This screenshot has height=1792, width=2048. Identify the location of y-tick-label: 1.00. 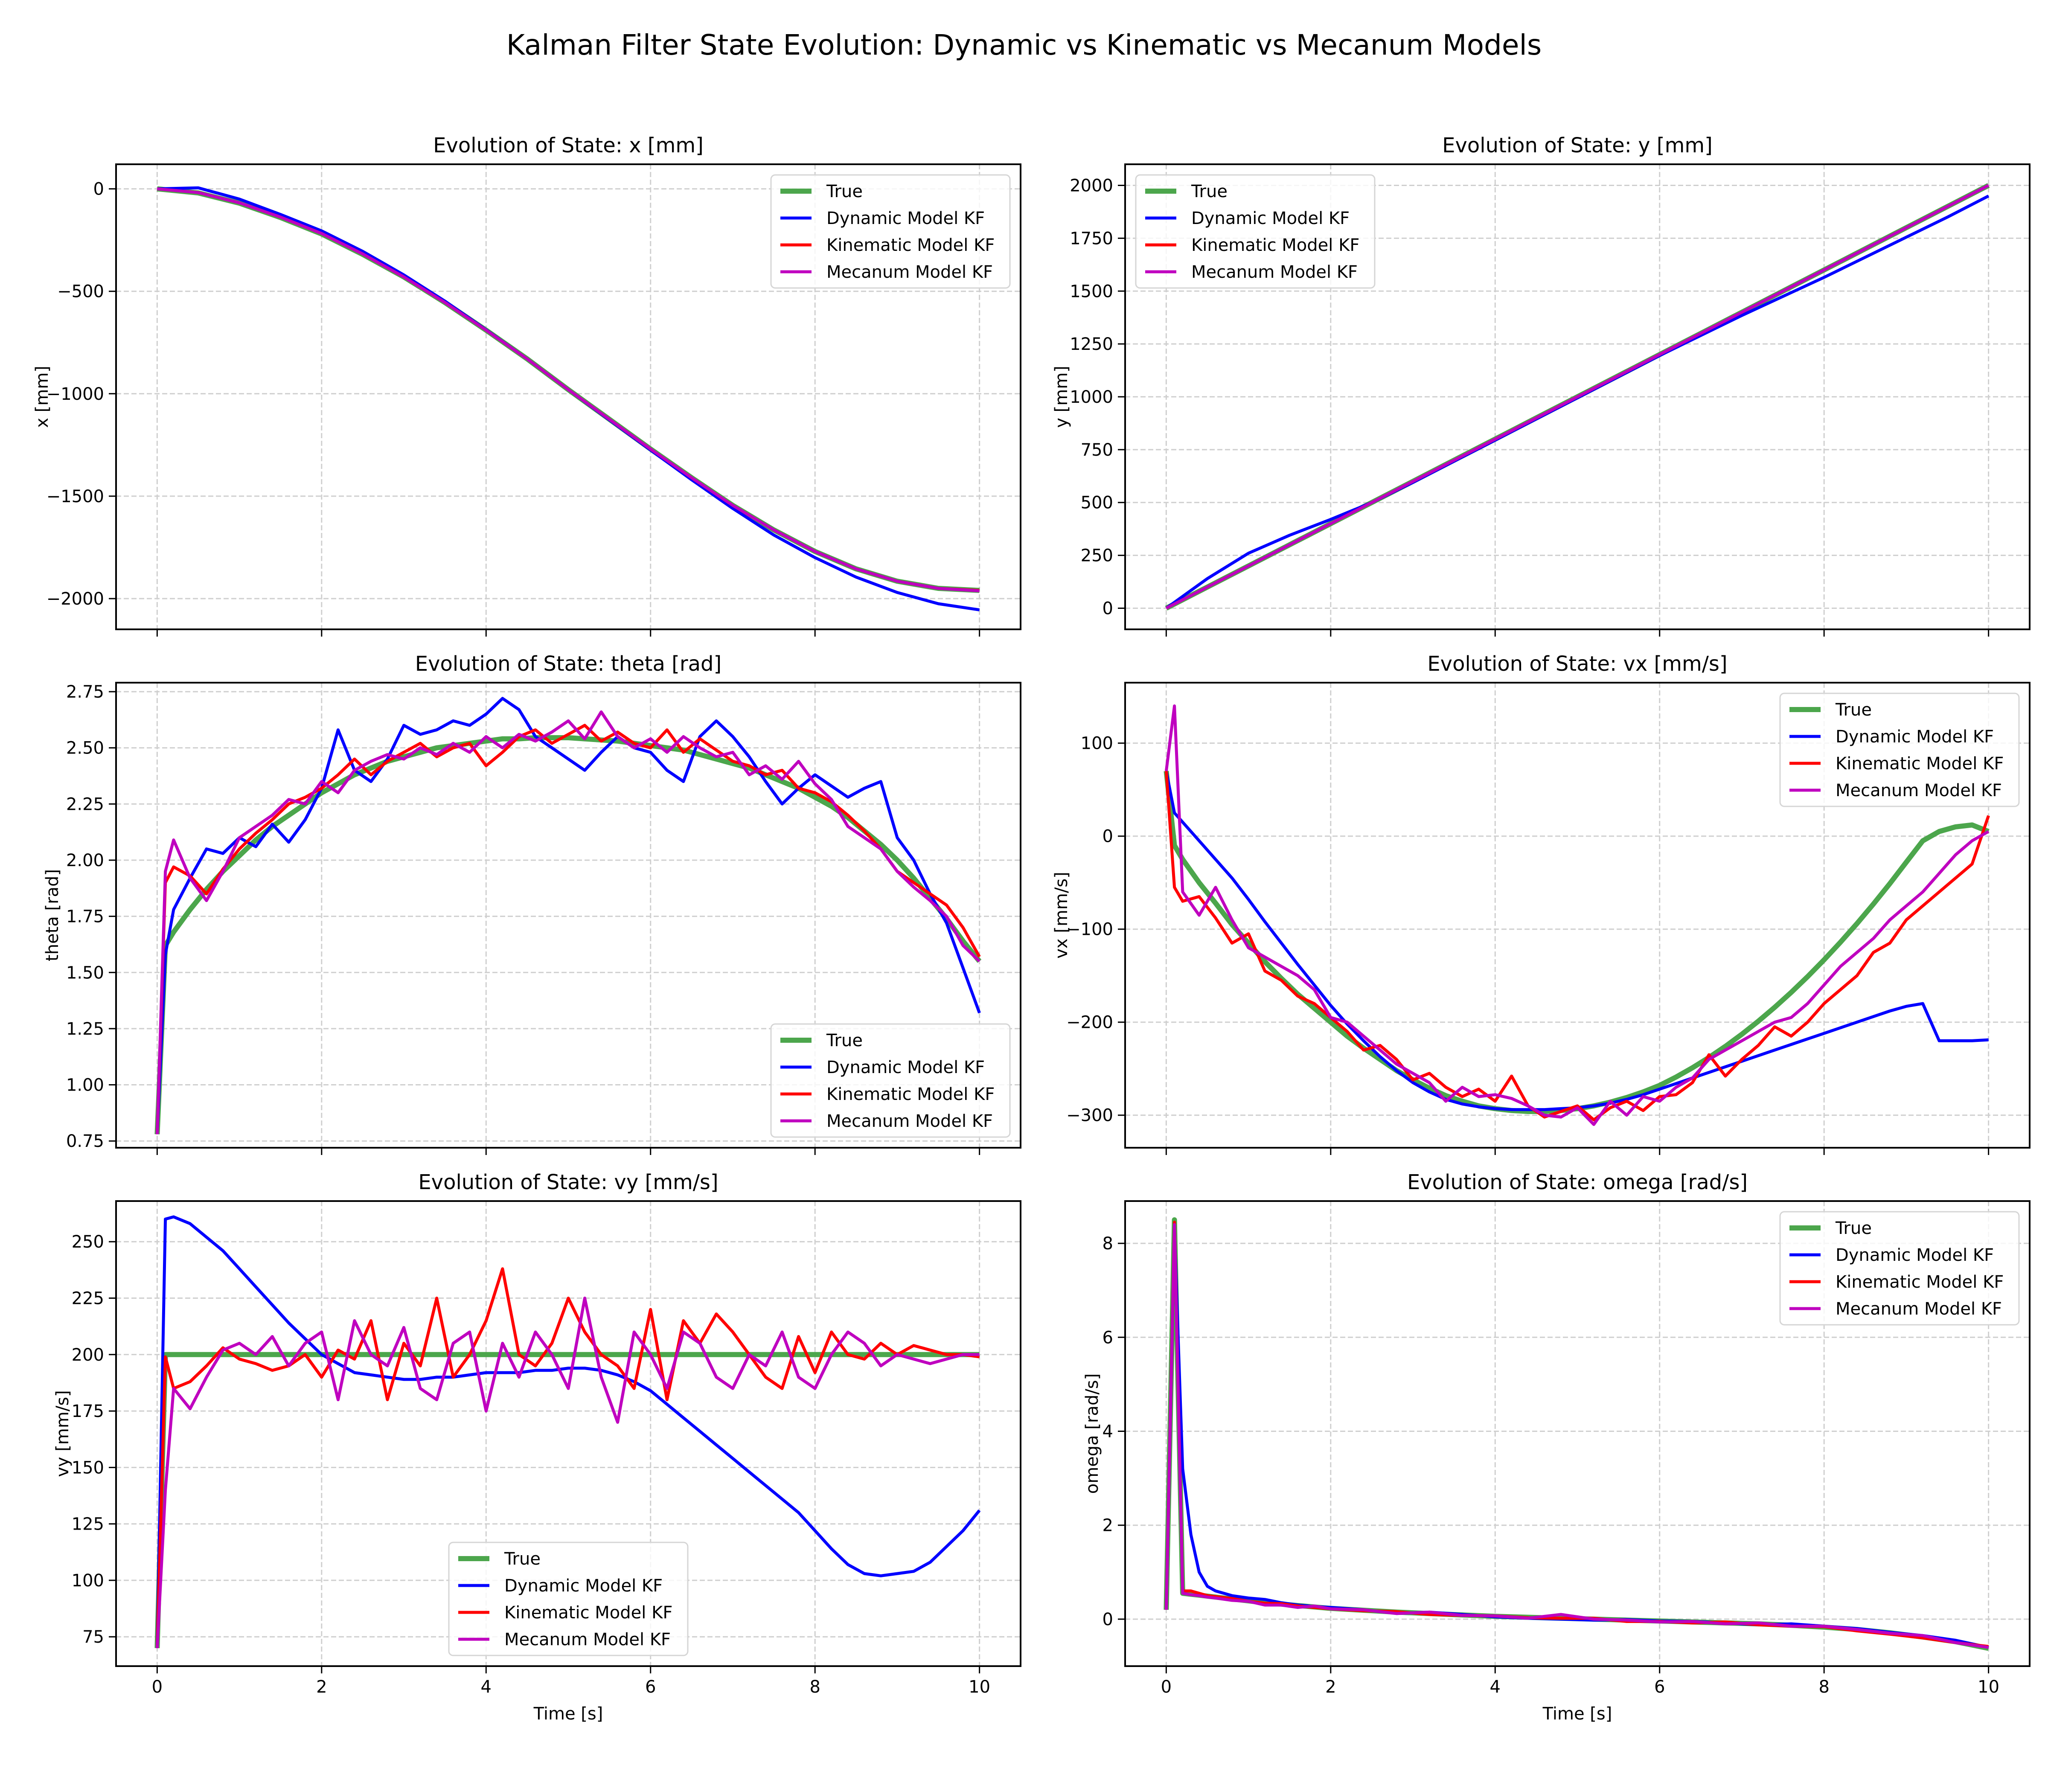
(85, 1085).